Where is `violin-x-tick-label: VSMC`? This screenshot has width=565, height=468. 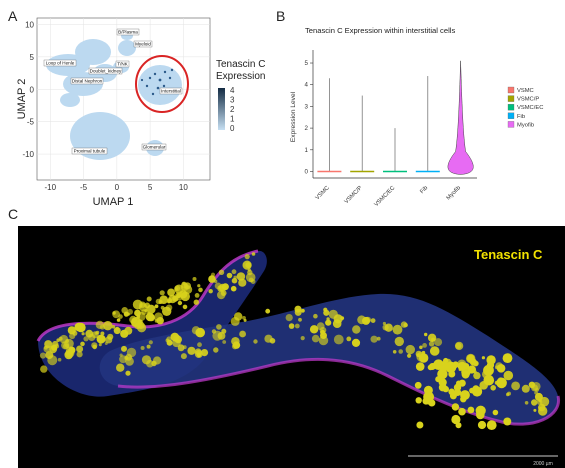 violin-x-tick-label: VSMC is located at coordinates (323, 193).